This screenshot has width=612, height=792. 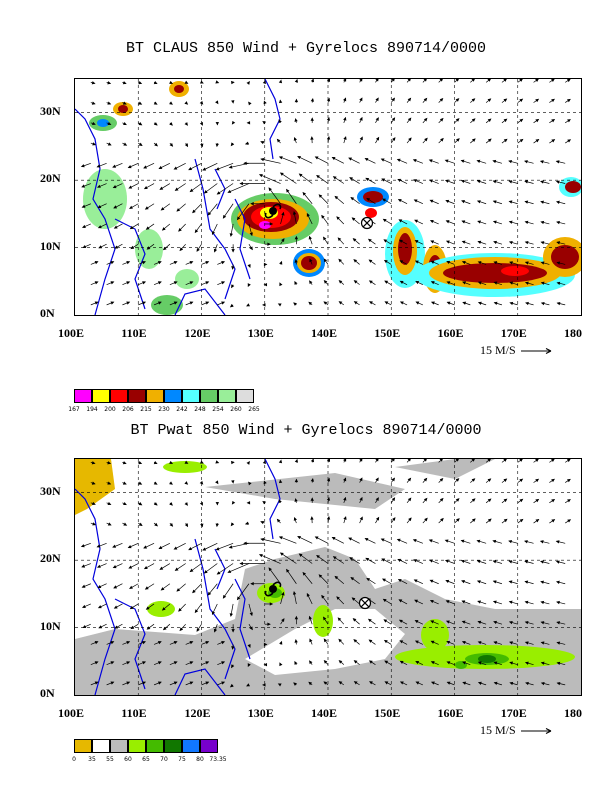 What do you see at coordinates (535, 351) in the screenshot?
I see `reference-arrow-icon` at bounding box center [535, 351].